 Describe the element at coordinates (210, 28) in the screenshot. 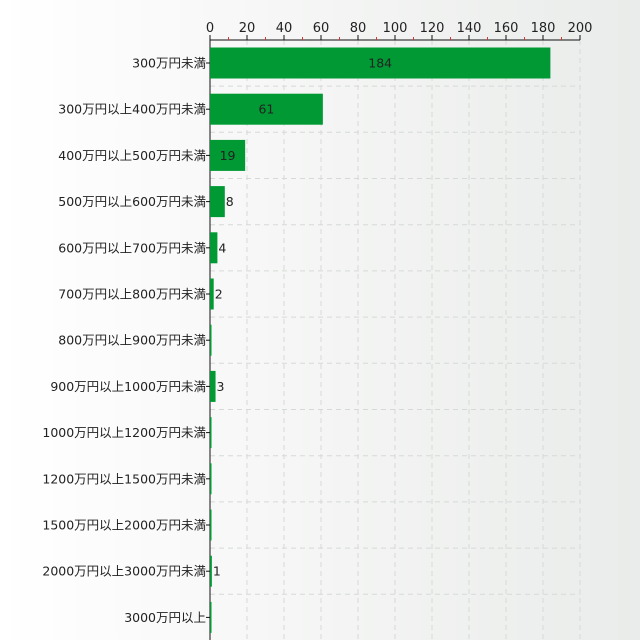

I see `x-tick-label: 0` at that location.